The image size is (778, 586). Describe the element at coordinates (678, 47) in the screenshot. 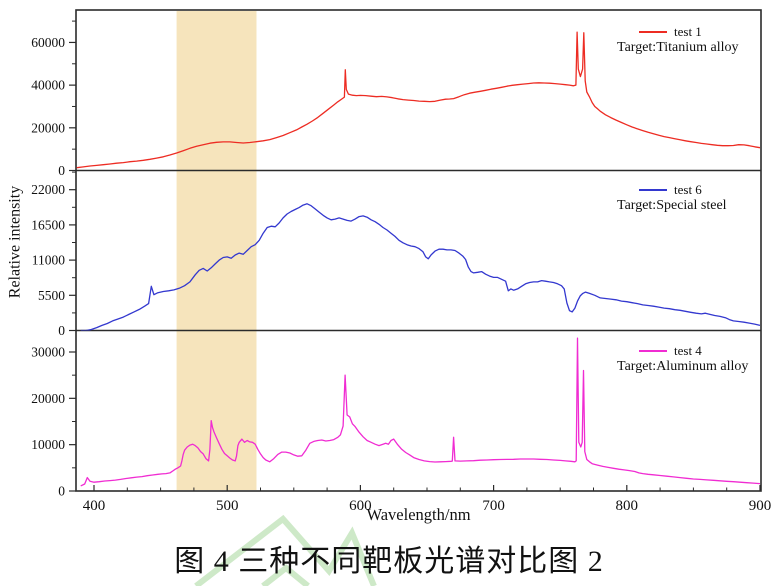

I see `legend-target-label: Target:Titanium alloy` at that location.